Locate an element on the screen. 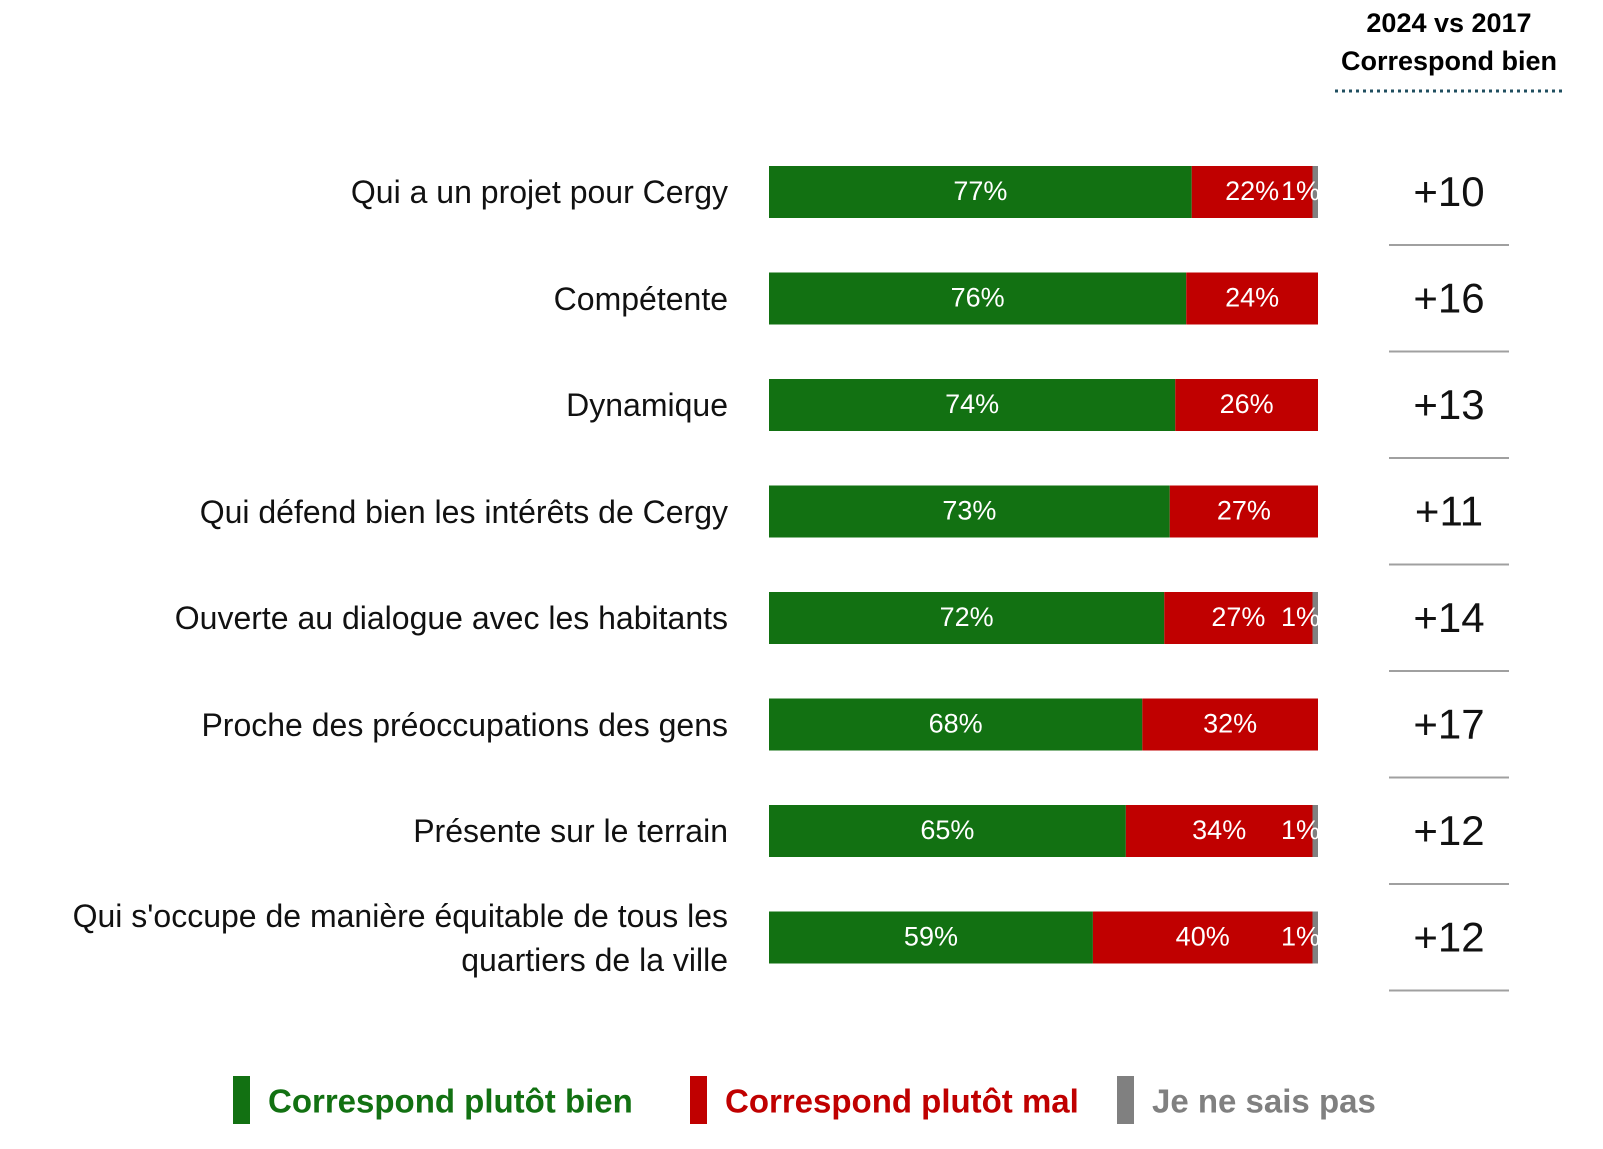 The height and width of the screenshot is (1149, 1603). value-label: 72% is located at coordinates (967, 617).